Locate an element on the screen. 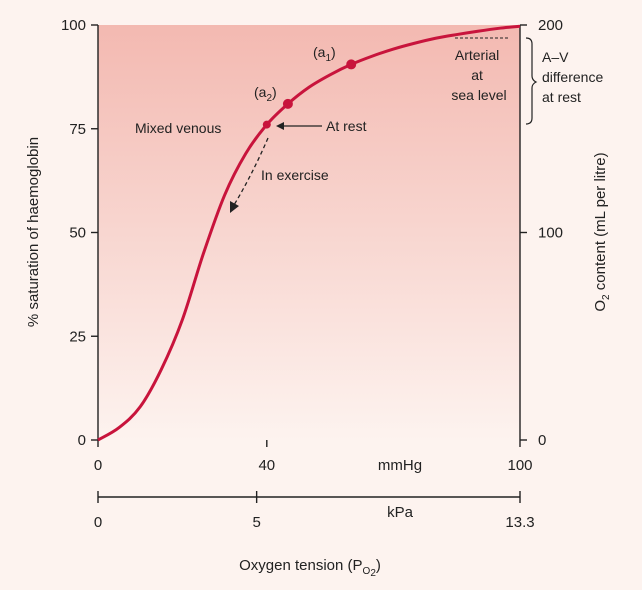  x2-tick-label: 5 is located at coordinates (256, 522).